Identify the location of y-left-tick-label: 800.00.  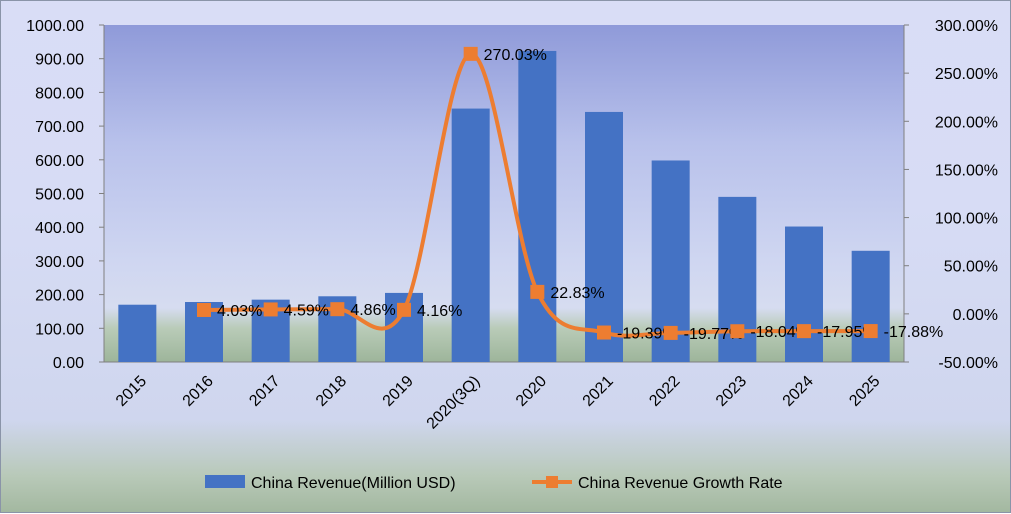
(59, 93).